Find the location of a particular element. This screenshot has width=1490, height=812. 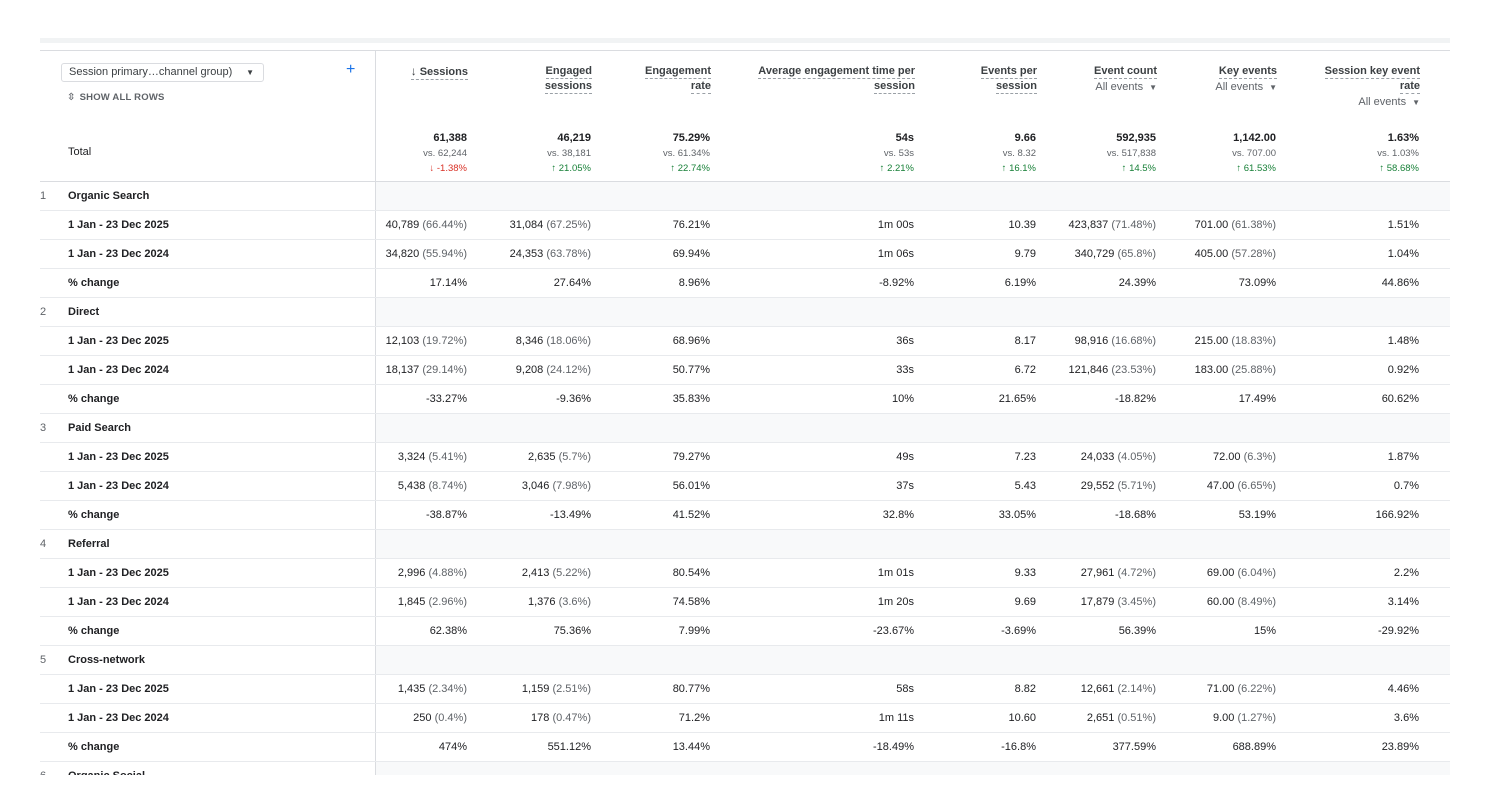

total-compare: vs. 62,244 is located at coordinates (445, 153).